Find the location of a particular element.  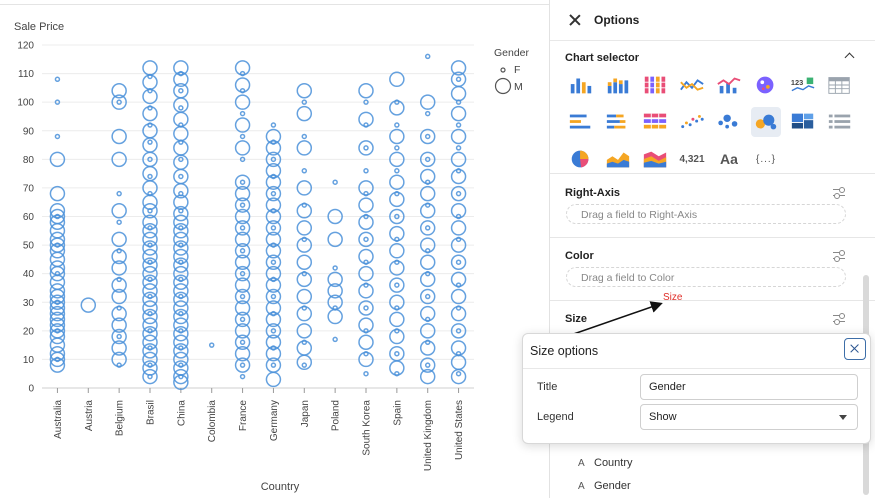

color-drop-zone: Drag a field to Color is located at coordinates (706, 277).